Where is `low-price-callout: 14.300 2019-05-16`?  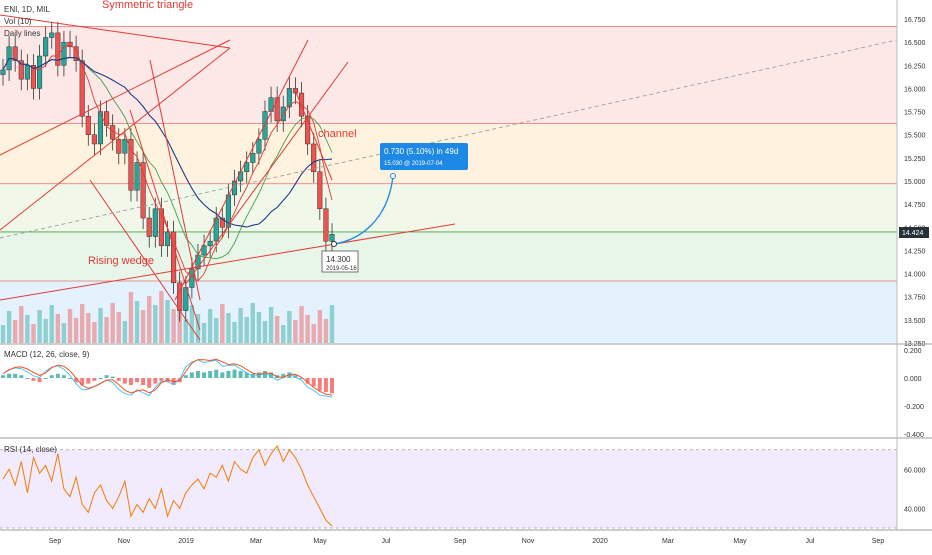
low-price-callout: 14.300 2019-05-16 is located at coordinates (340, 261).